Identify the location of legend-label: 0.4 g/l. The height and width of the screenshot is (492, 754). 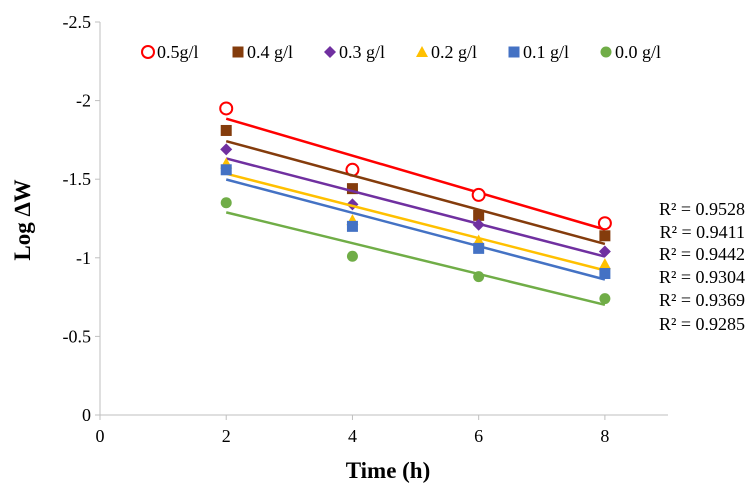
(270, 52).